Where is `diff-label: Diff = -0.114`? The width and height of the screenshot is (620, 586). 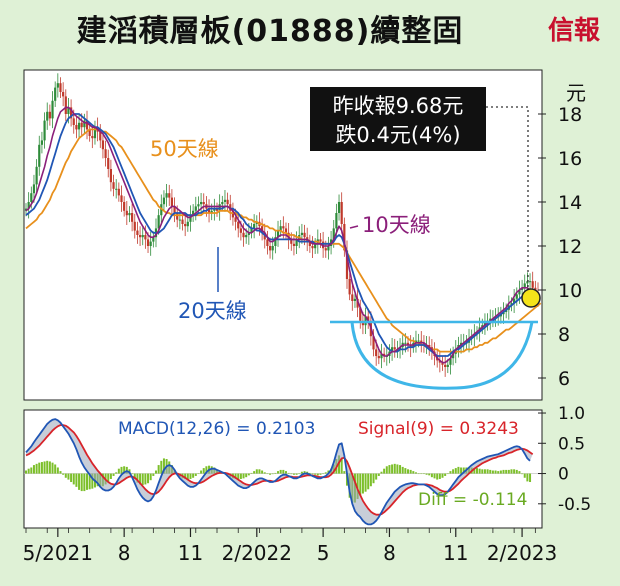 diff-label: Diff = -0.114 is located at coordinates (472, 500).